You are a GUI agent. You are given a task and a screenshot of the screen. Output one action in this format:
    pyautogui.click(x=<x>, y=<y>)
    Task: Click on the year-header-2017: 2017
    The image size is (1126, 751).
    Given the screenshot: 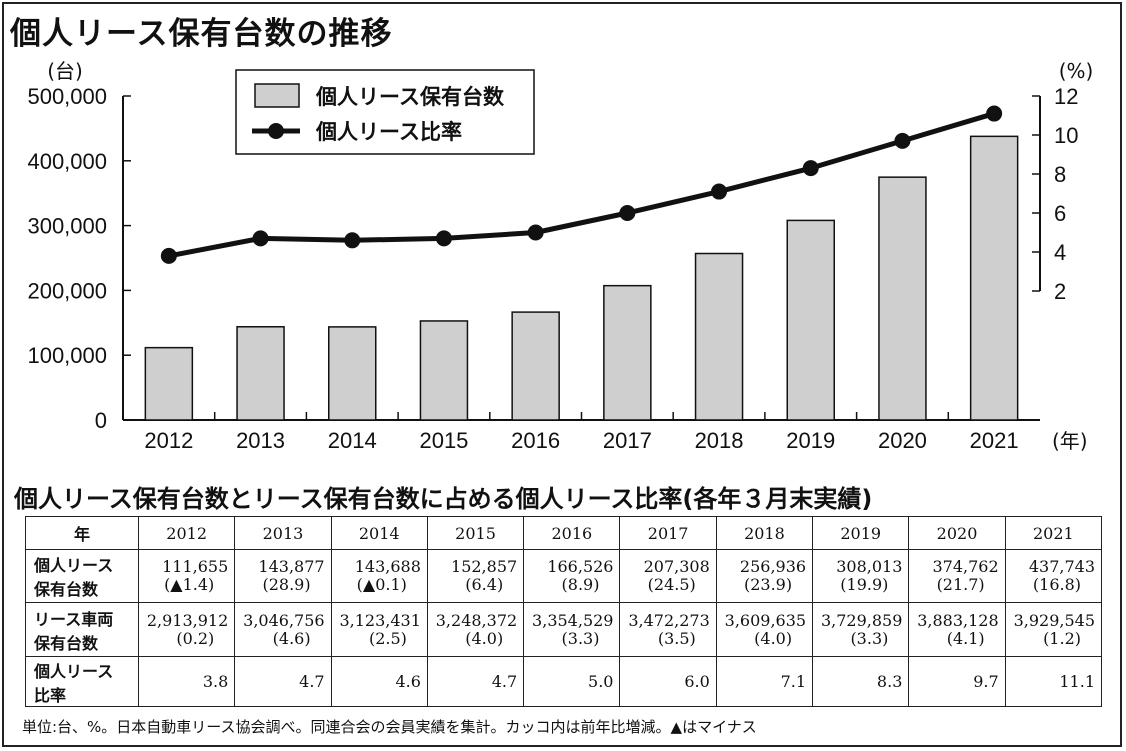 What is the action you would take?
    pyautogui.click(x=668, y=533)
    